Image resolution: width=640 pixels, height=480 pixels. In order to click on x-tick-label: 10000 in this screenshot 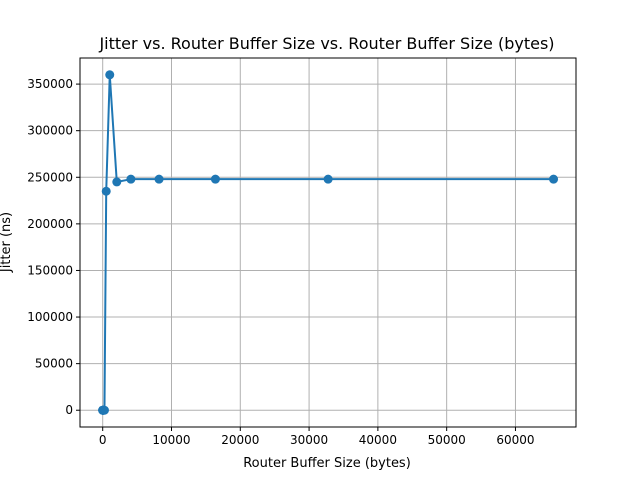, I will do `click(171, 440)`.